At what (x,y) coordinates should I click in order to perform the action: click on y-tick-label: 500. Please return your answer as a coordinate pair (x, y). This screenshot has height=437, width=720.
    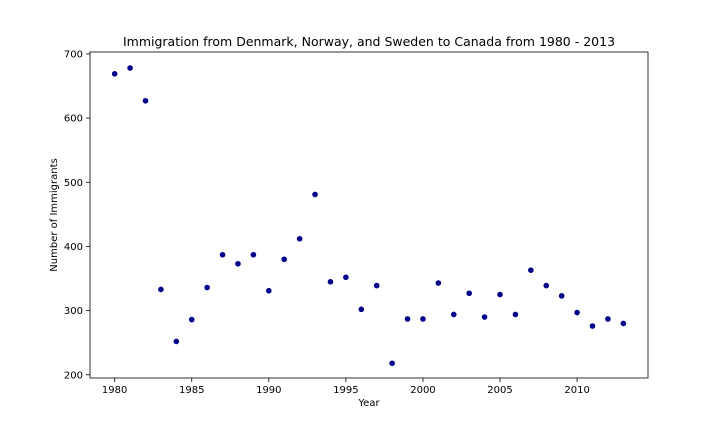
    Looking at the image, I should click on (73, 183).